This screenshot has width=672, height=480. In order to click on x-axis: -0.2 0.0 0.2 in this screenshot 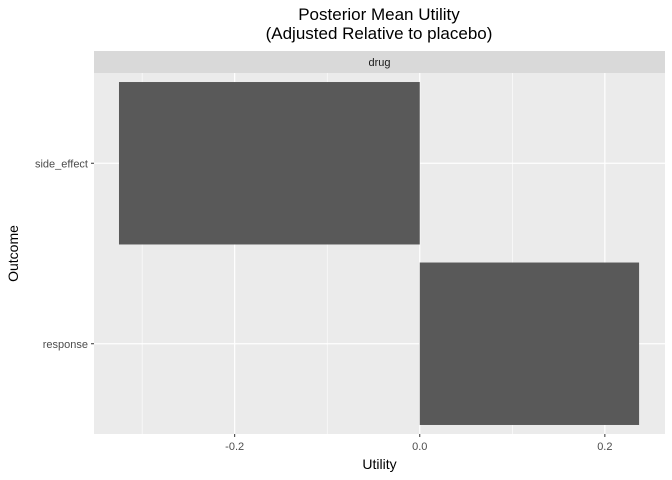, I will do `click(418, 443)`.